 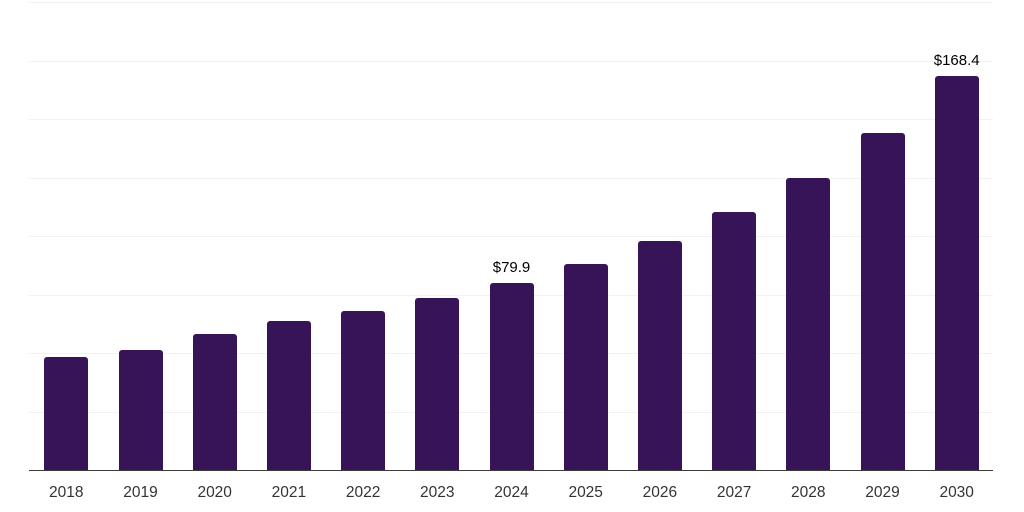 I want to click on x-tick-label-2028: 2028, so click(x=808, y=492).